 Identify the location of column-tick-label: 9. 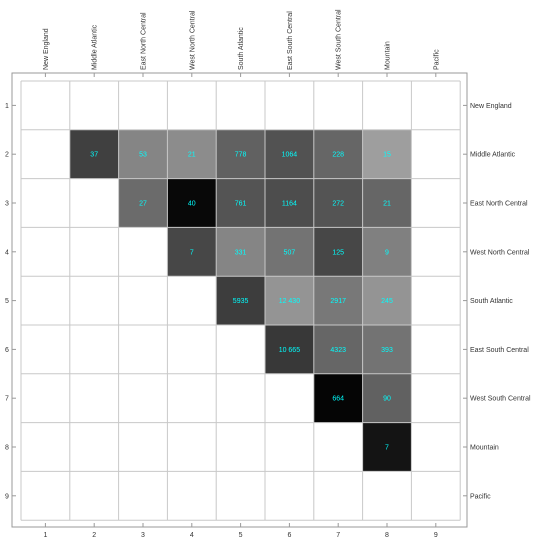
(436, 535).